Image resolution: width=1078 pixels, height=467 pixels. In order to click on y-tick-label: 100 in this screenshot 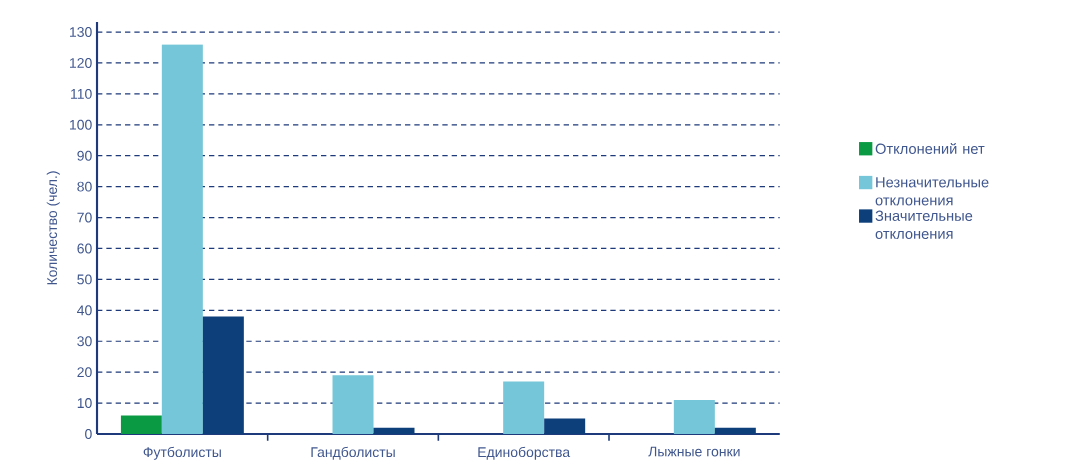, I will do `click(81, 124)`.